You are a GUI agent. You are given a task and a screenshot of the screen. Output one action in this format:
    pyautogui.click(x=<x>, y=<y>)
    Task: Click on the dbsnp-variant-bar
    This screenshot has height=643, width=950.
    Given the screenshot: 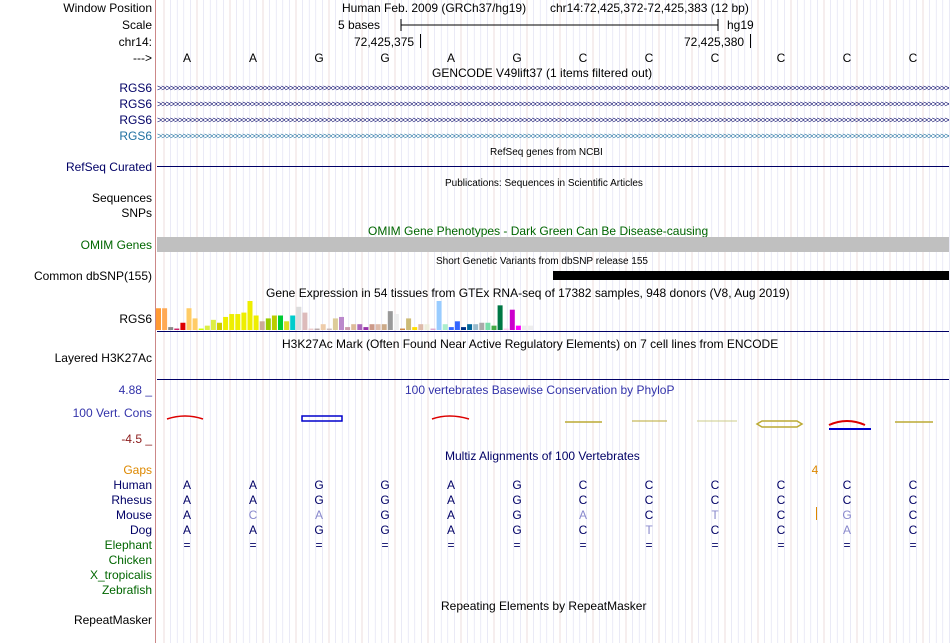 What is the action you would take?
    pyautogui.click(x=751, y=275)
    